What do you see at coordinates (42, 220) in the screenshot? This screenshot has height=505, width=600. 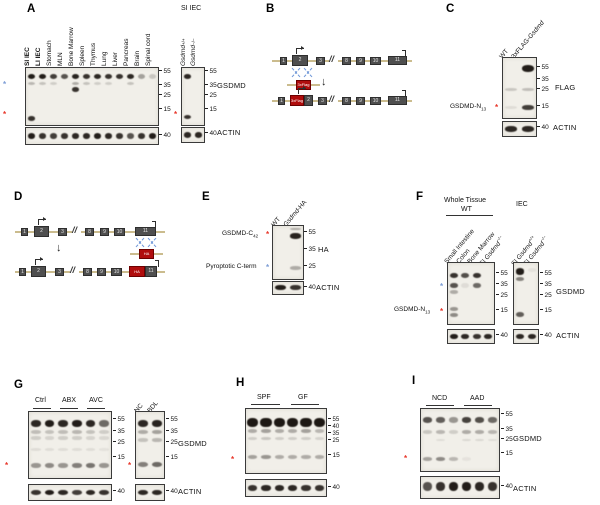 I see `tss-arrow-icon` at bounding box center [42, 220].